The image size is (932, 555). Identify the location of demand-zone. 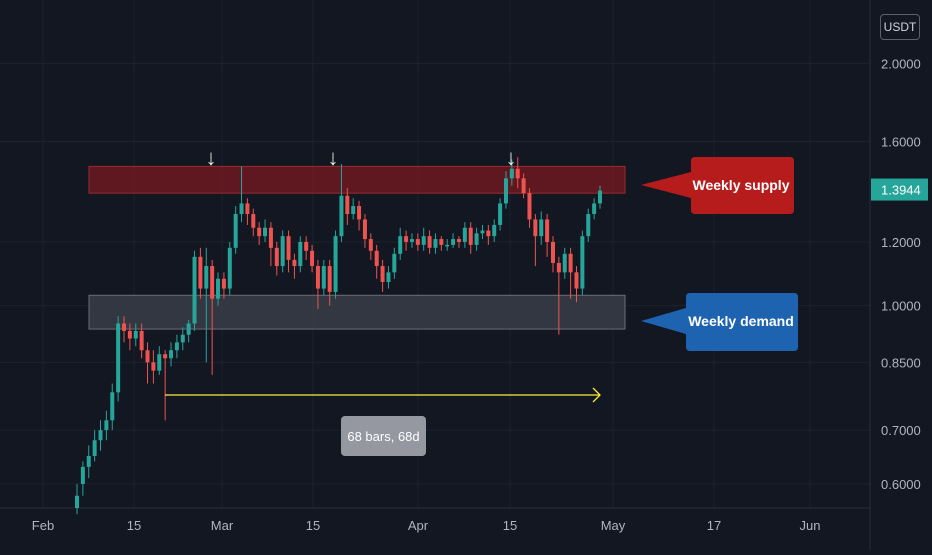
(357, 312).